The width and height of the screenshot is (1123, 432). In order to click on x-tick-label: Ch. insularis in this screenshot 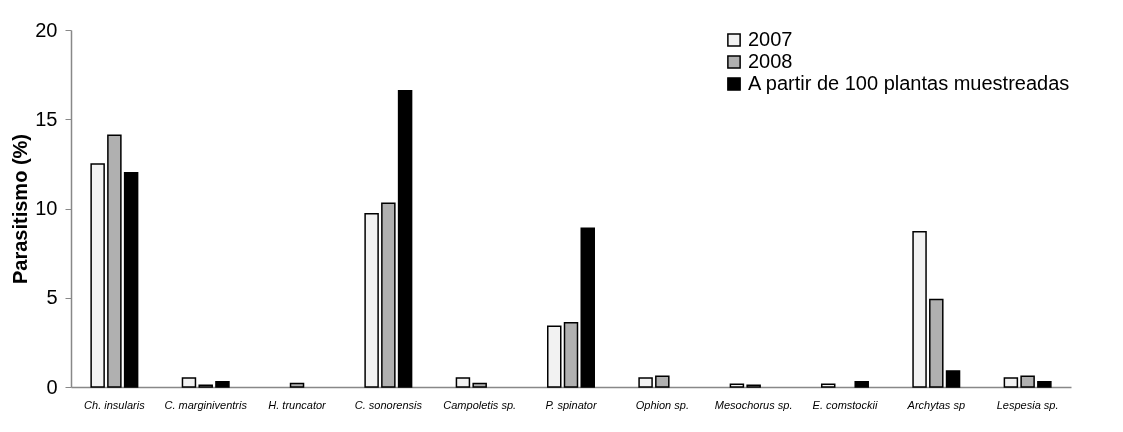, I will do `click(115, 404)`.